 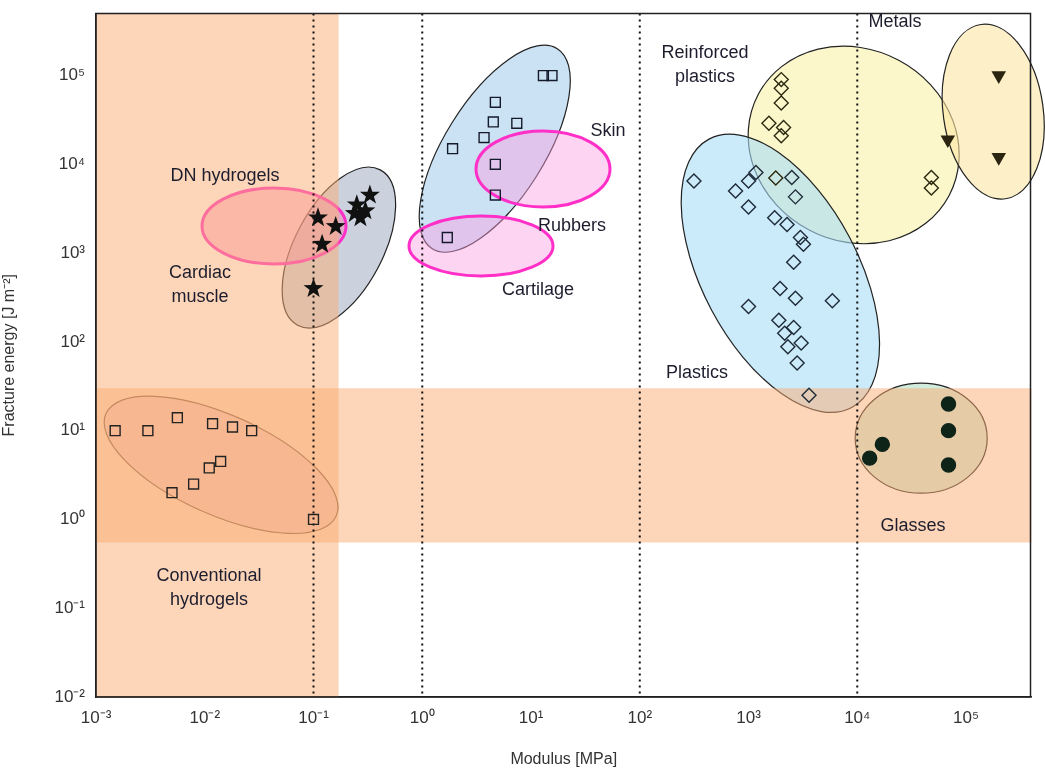 What do you see at coordinates (572, 224) in the screenshot?
I see `annotation: Rubbers` at bounding box center [572, 224].